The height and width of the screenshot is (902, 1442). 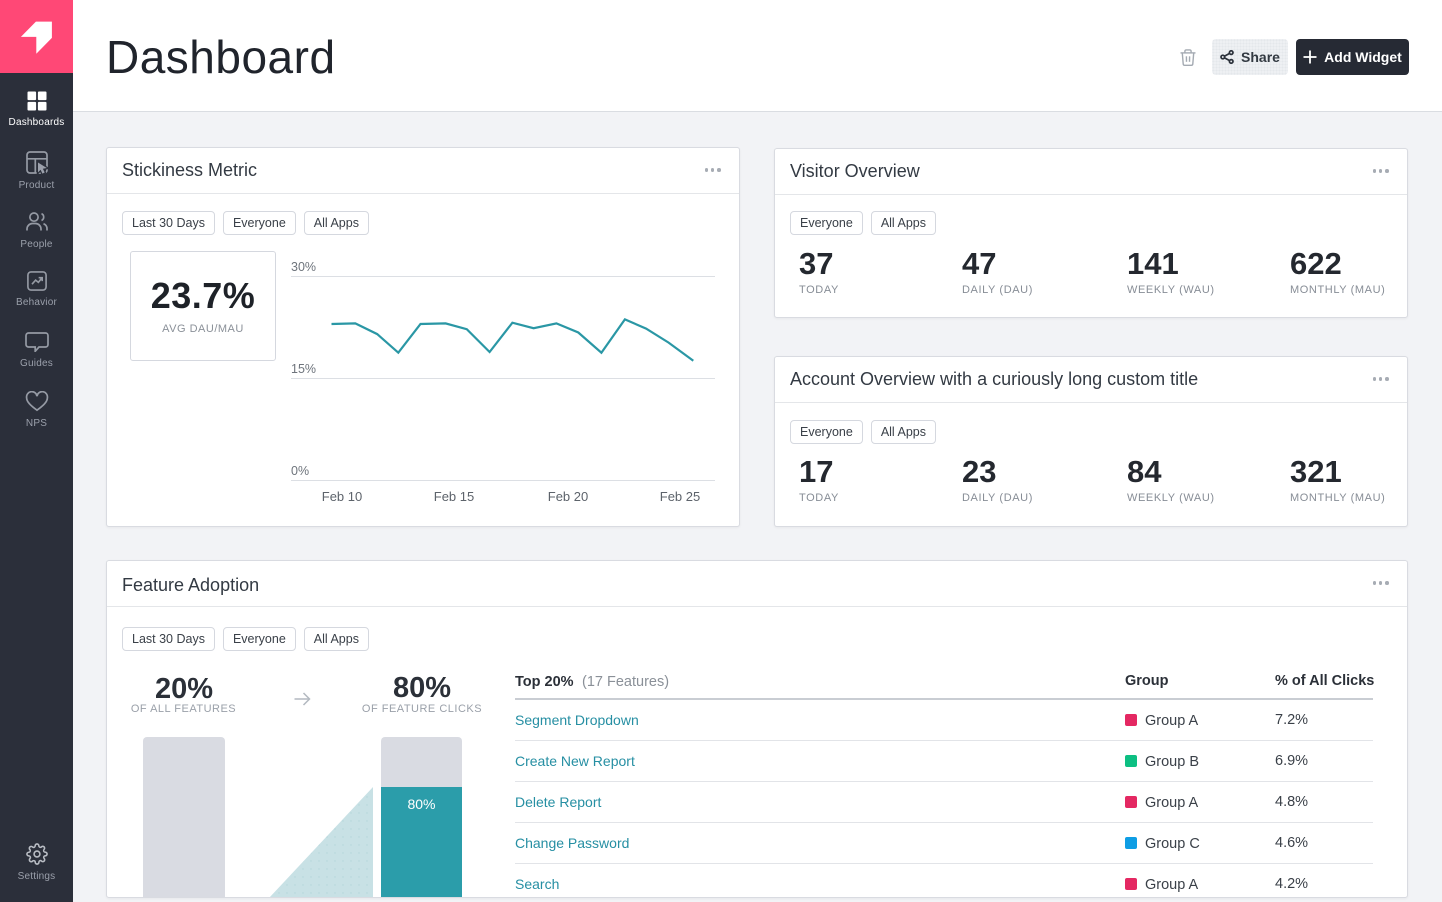 I want to click on svg-text: Feb 25, so click(x=680, y=496).